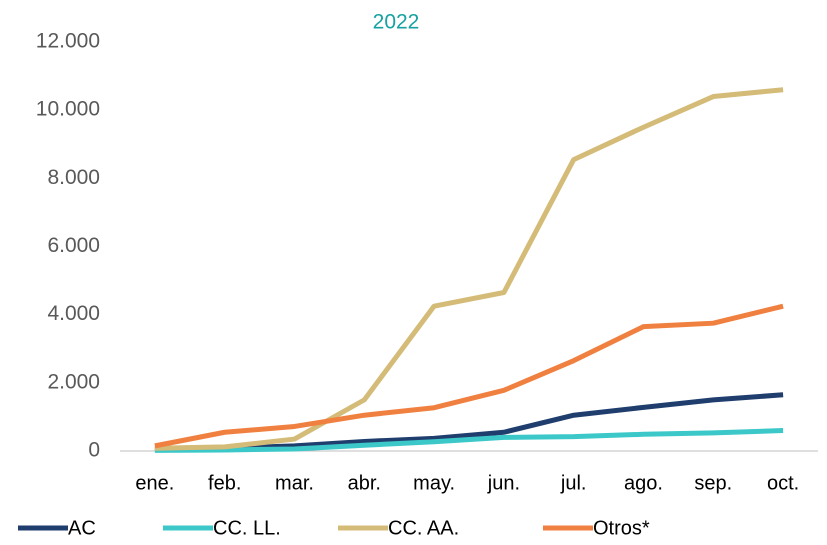  Describe the element at coordinates (294, 483) in the screenshot. I see `x-tick-label: mar.` at that location.